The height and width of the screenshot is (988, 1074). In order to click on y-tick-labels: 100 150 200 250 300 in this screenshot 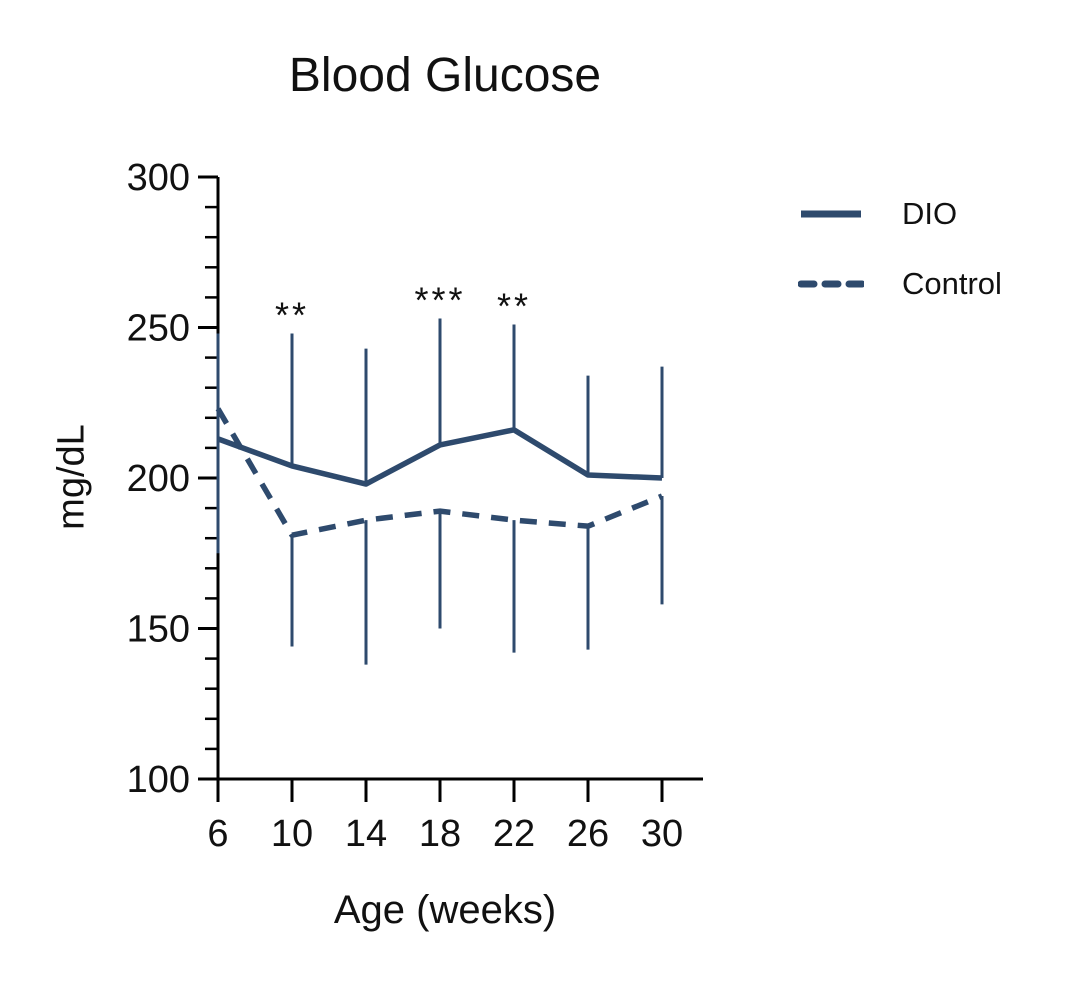, I will do `click(158, 479)`.